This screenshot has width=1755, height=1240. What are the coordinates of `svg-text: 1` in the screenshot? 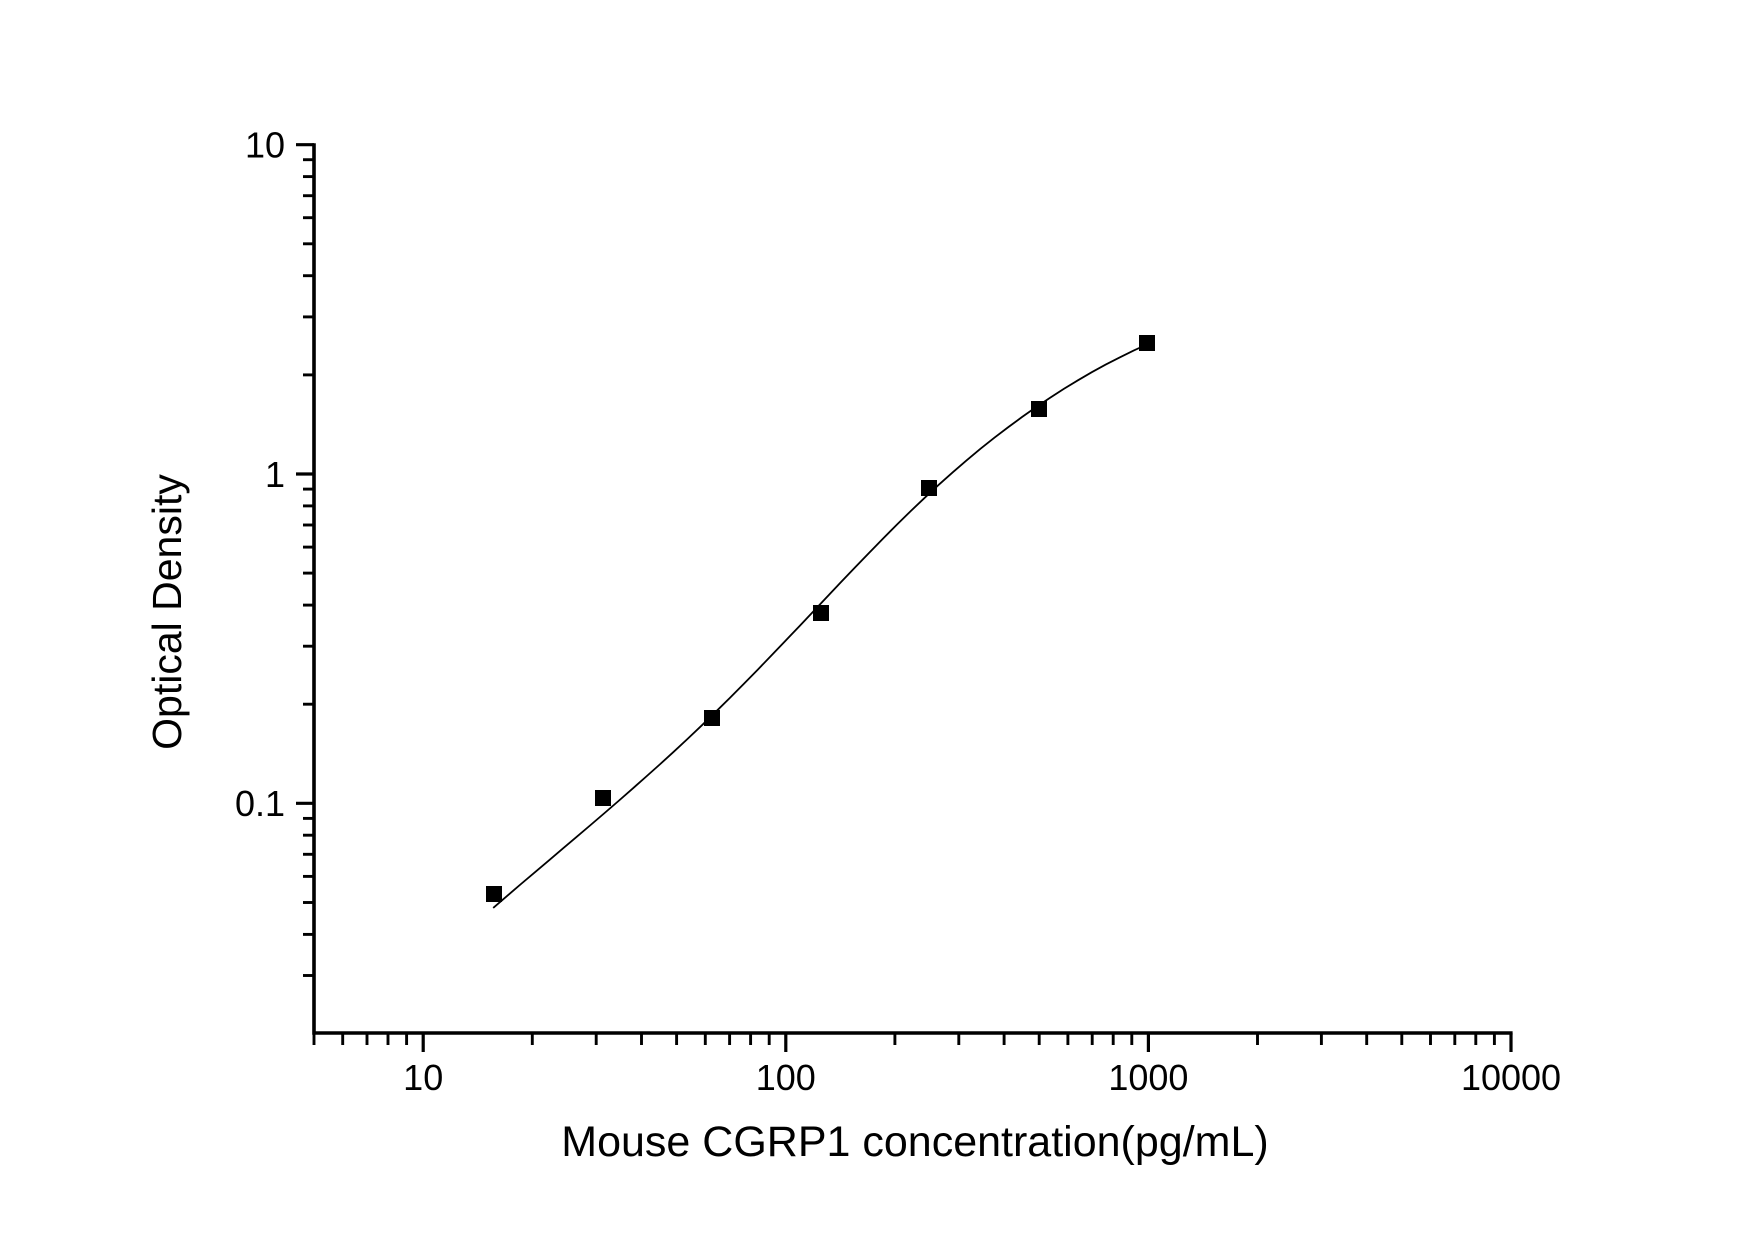 It's located at (275, 474).